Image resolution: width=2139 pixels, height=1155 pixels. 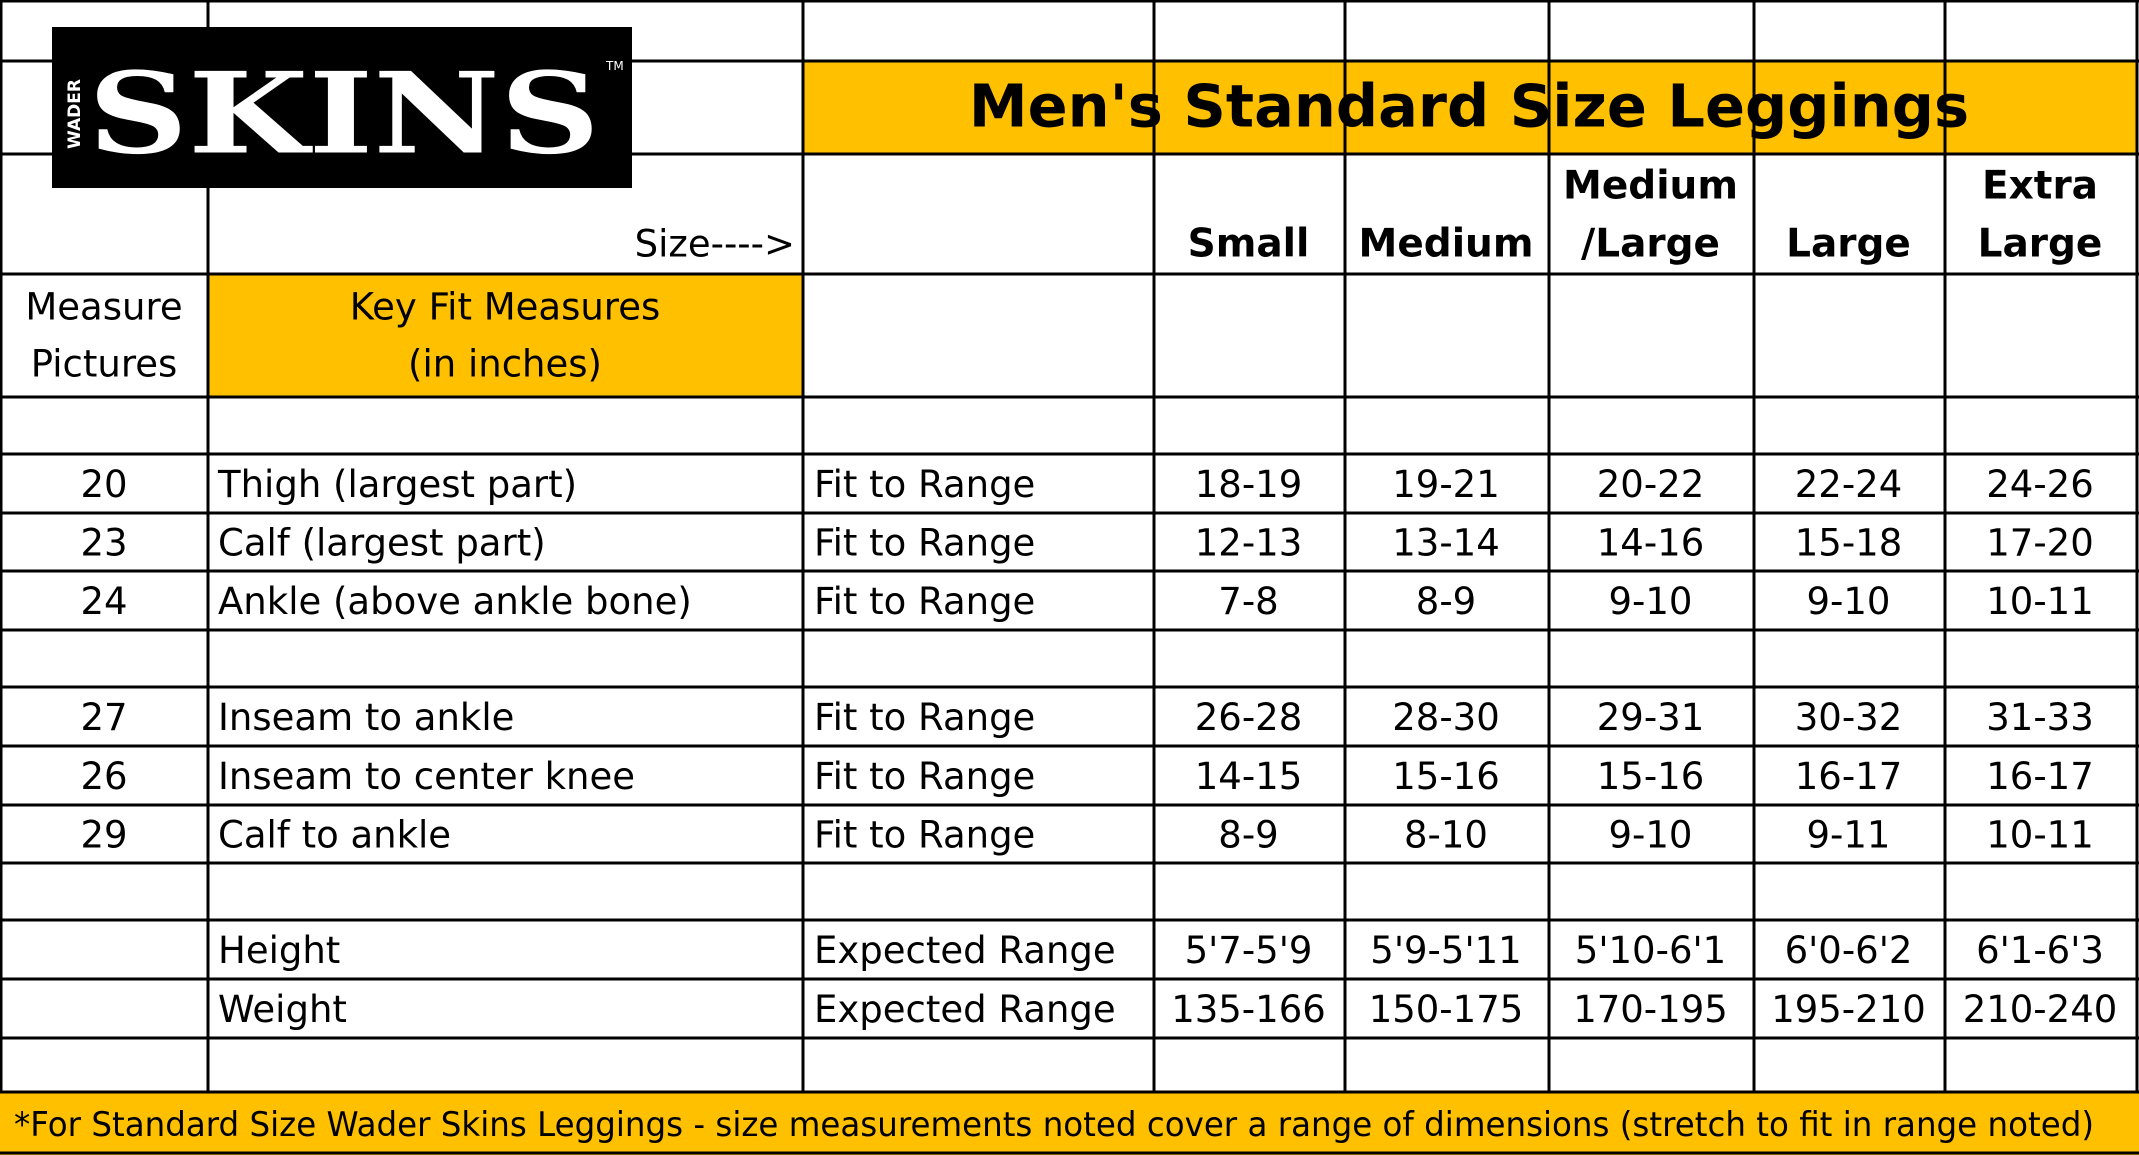 I want to click on size-value: 26-28, so click(x=1249, y=717).